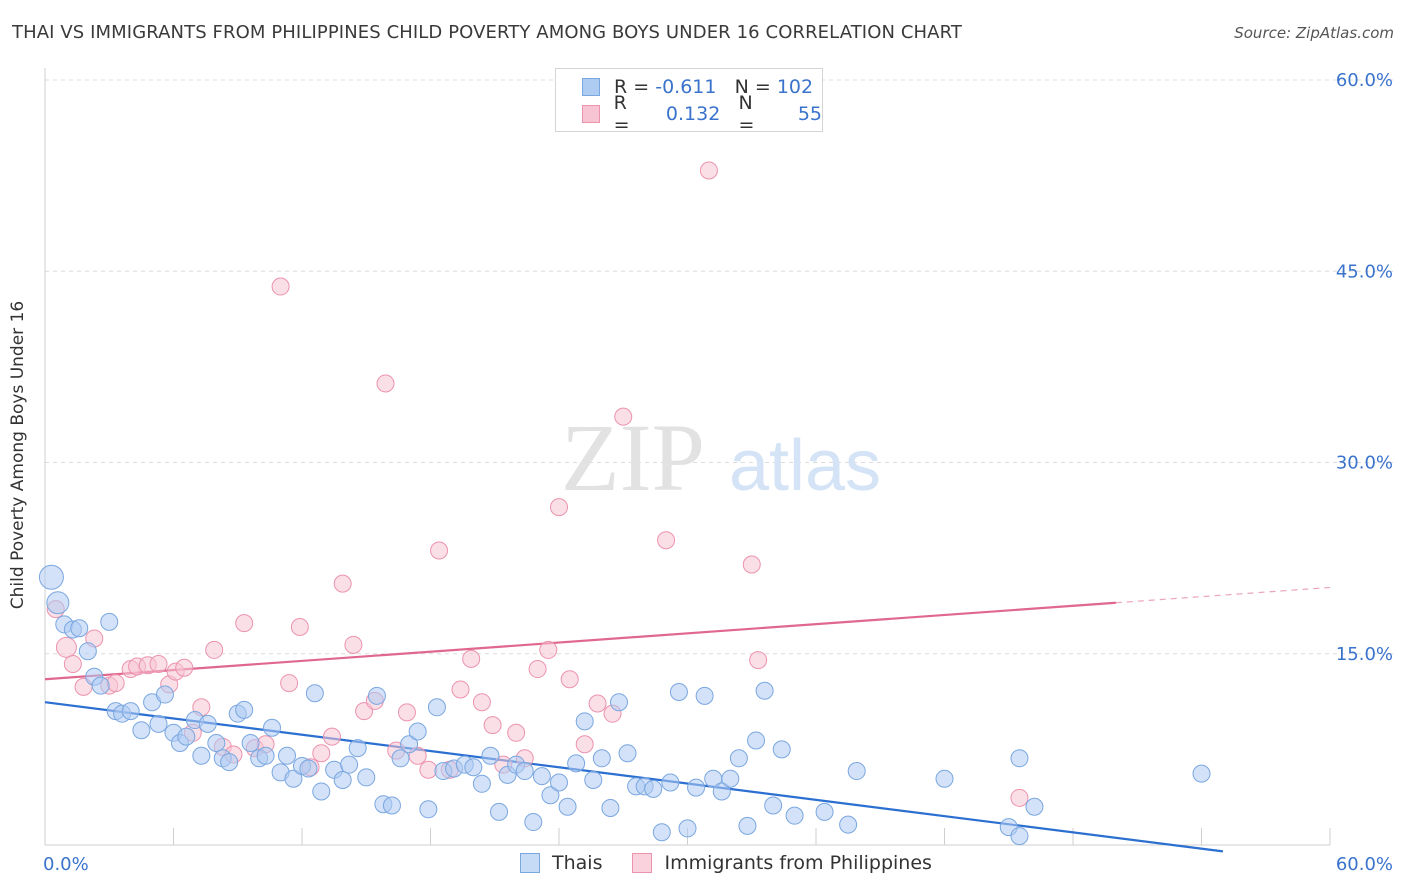 The width and height of the screenshot is (1406, 892). I want to click on correlation-legend: R = -0.611 N = 102 R = 0.132 N = 55, so click(689, 102).